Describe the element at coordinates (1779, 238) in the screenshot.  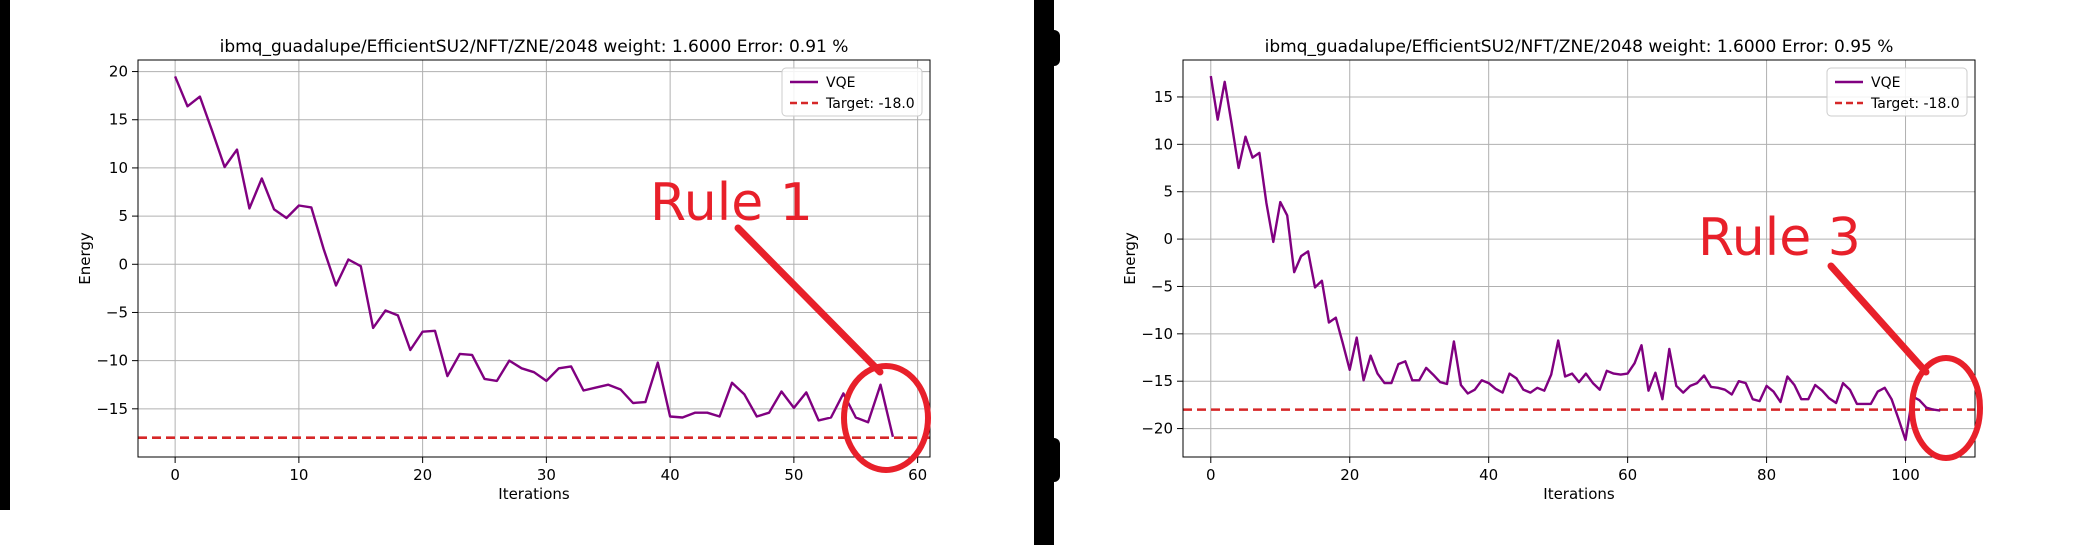
I see `annotation-label: Rule 3` at that location.